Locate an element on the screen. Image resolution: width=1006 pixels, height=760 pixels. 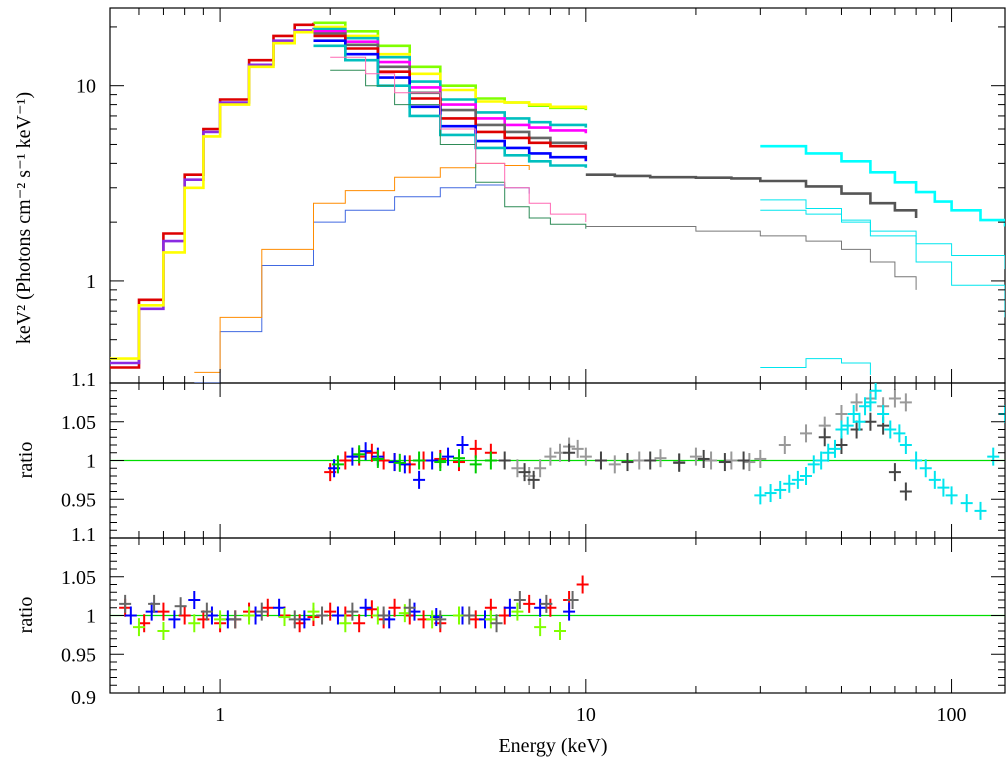
y-tick-label: 1.05 is located at coordinates (78, 578).